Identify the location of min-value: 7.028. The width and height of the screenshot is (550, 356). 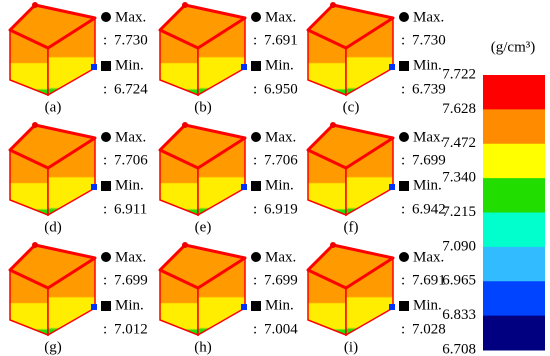
(429, 329).